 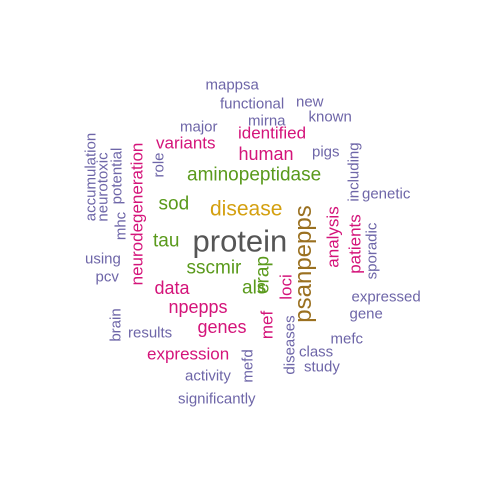 What do you see at coordinates (386, 194) in the screenshot?
I see `word-genetic: genetic` at bounding box center [386, 194].